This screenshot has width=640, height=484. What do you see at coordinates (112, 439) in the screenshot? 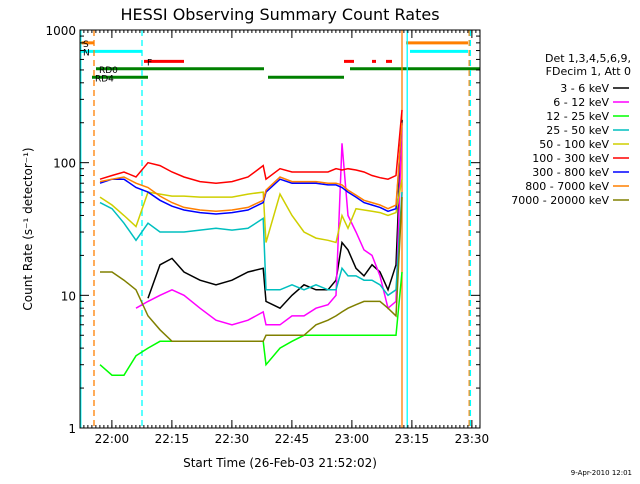
I see `x-tick-label: 22:00` at bounding box center [112, 439].